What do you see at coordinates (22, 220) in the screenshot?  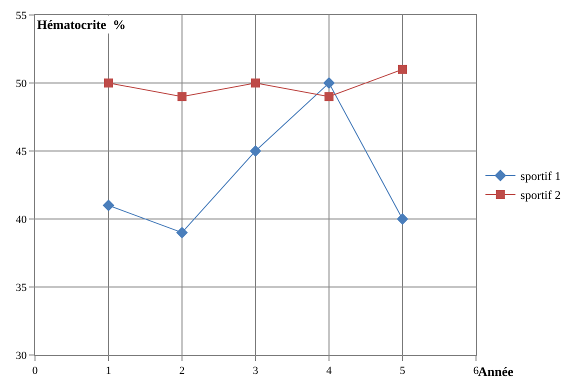 I see `y-tick-label: 40` at bounding box center [22, 220].